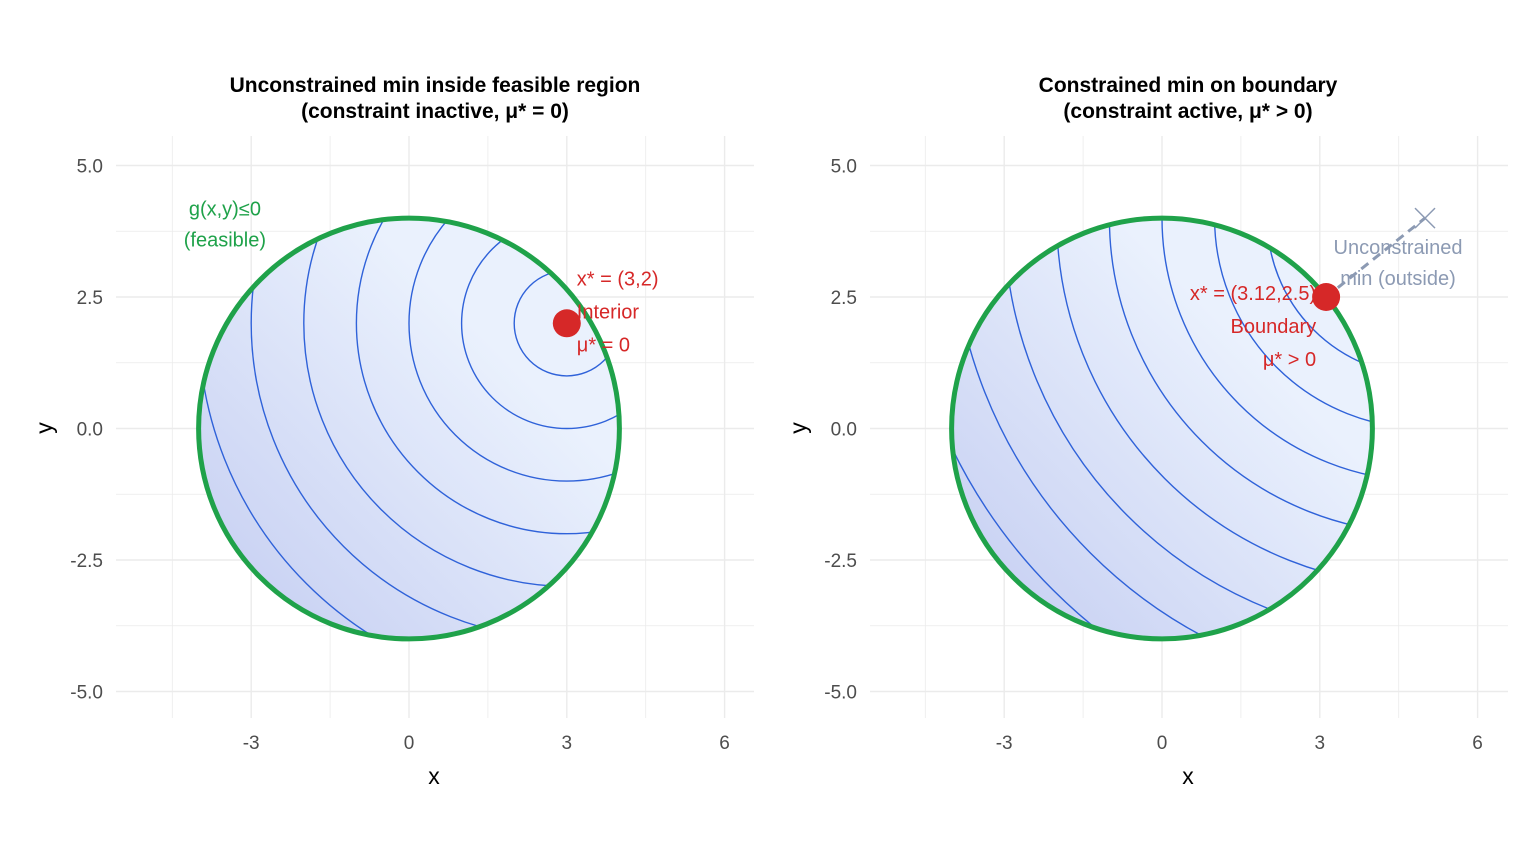 The image size is (1536, 864). Describe the element at coordinates (1188, 85) in the screenshot. I see `chart-title: Constrained min on boundary` at that location.